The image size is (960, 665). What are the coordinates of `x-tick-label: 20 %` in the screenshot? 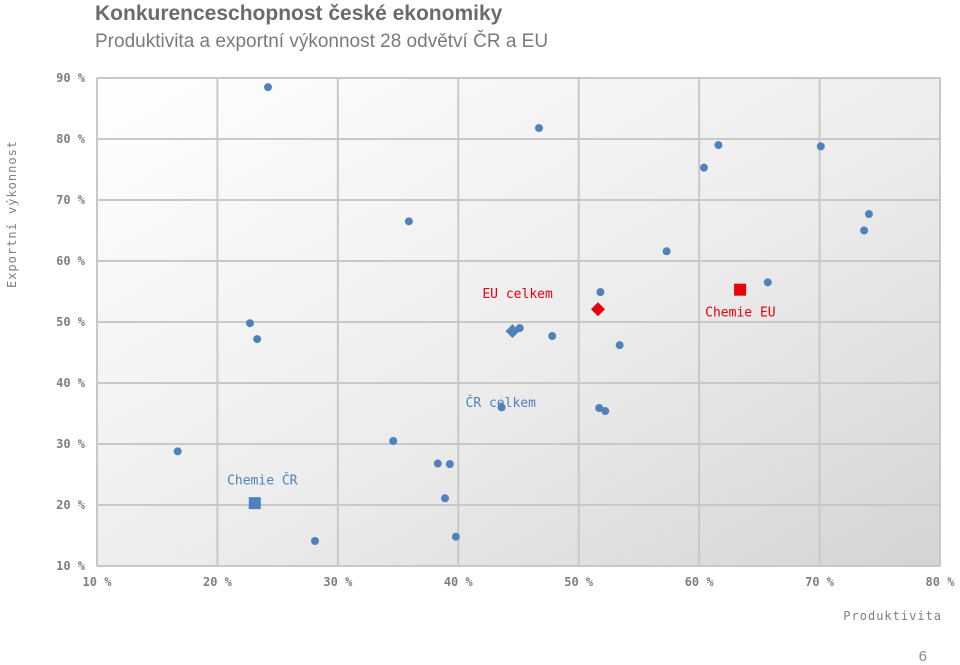 It's located at (218, 582).